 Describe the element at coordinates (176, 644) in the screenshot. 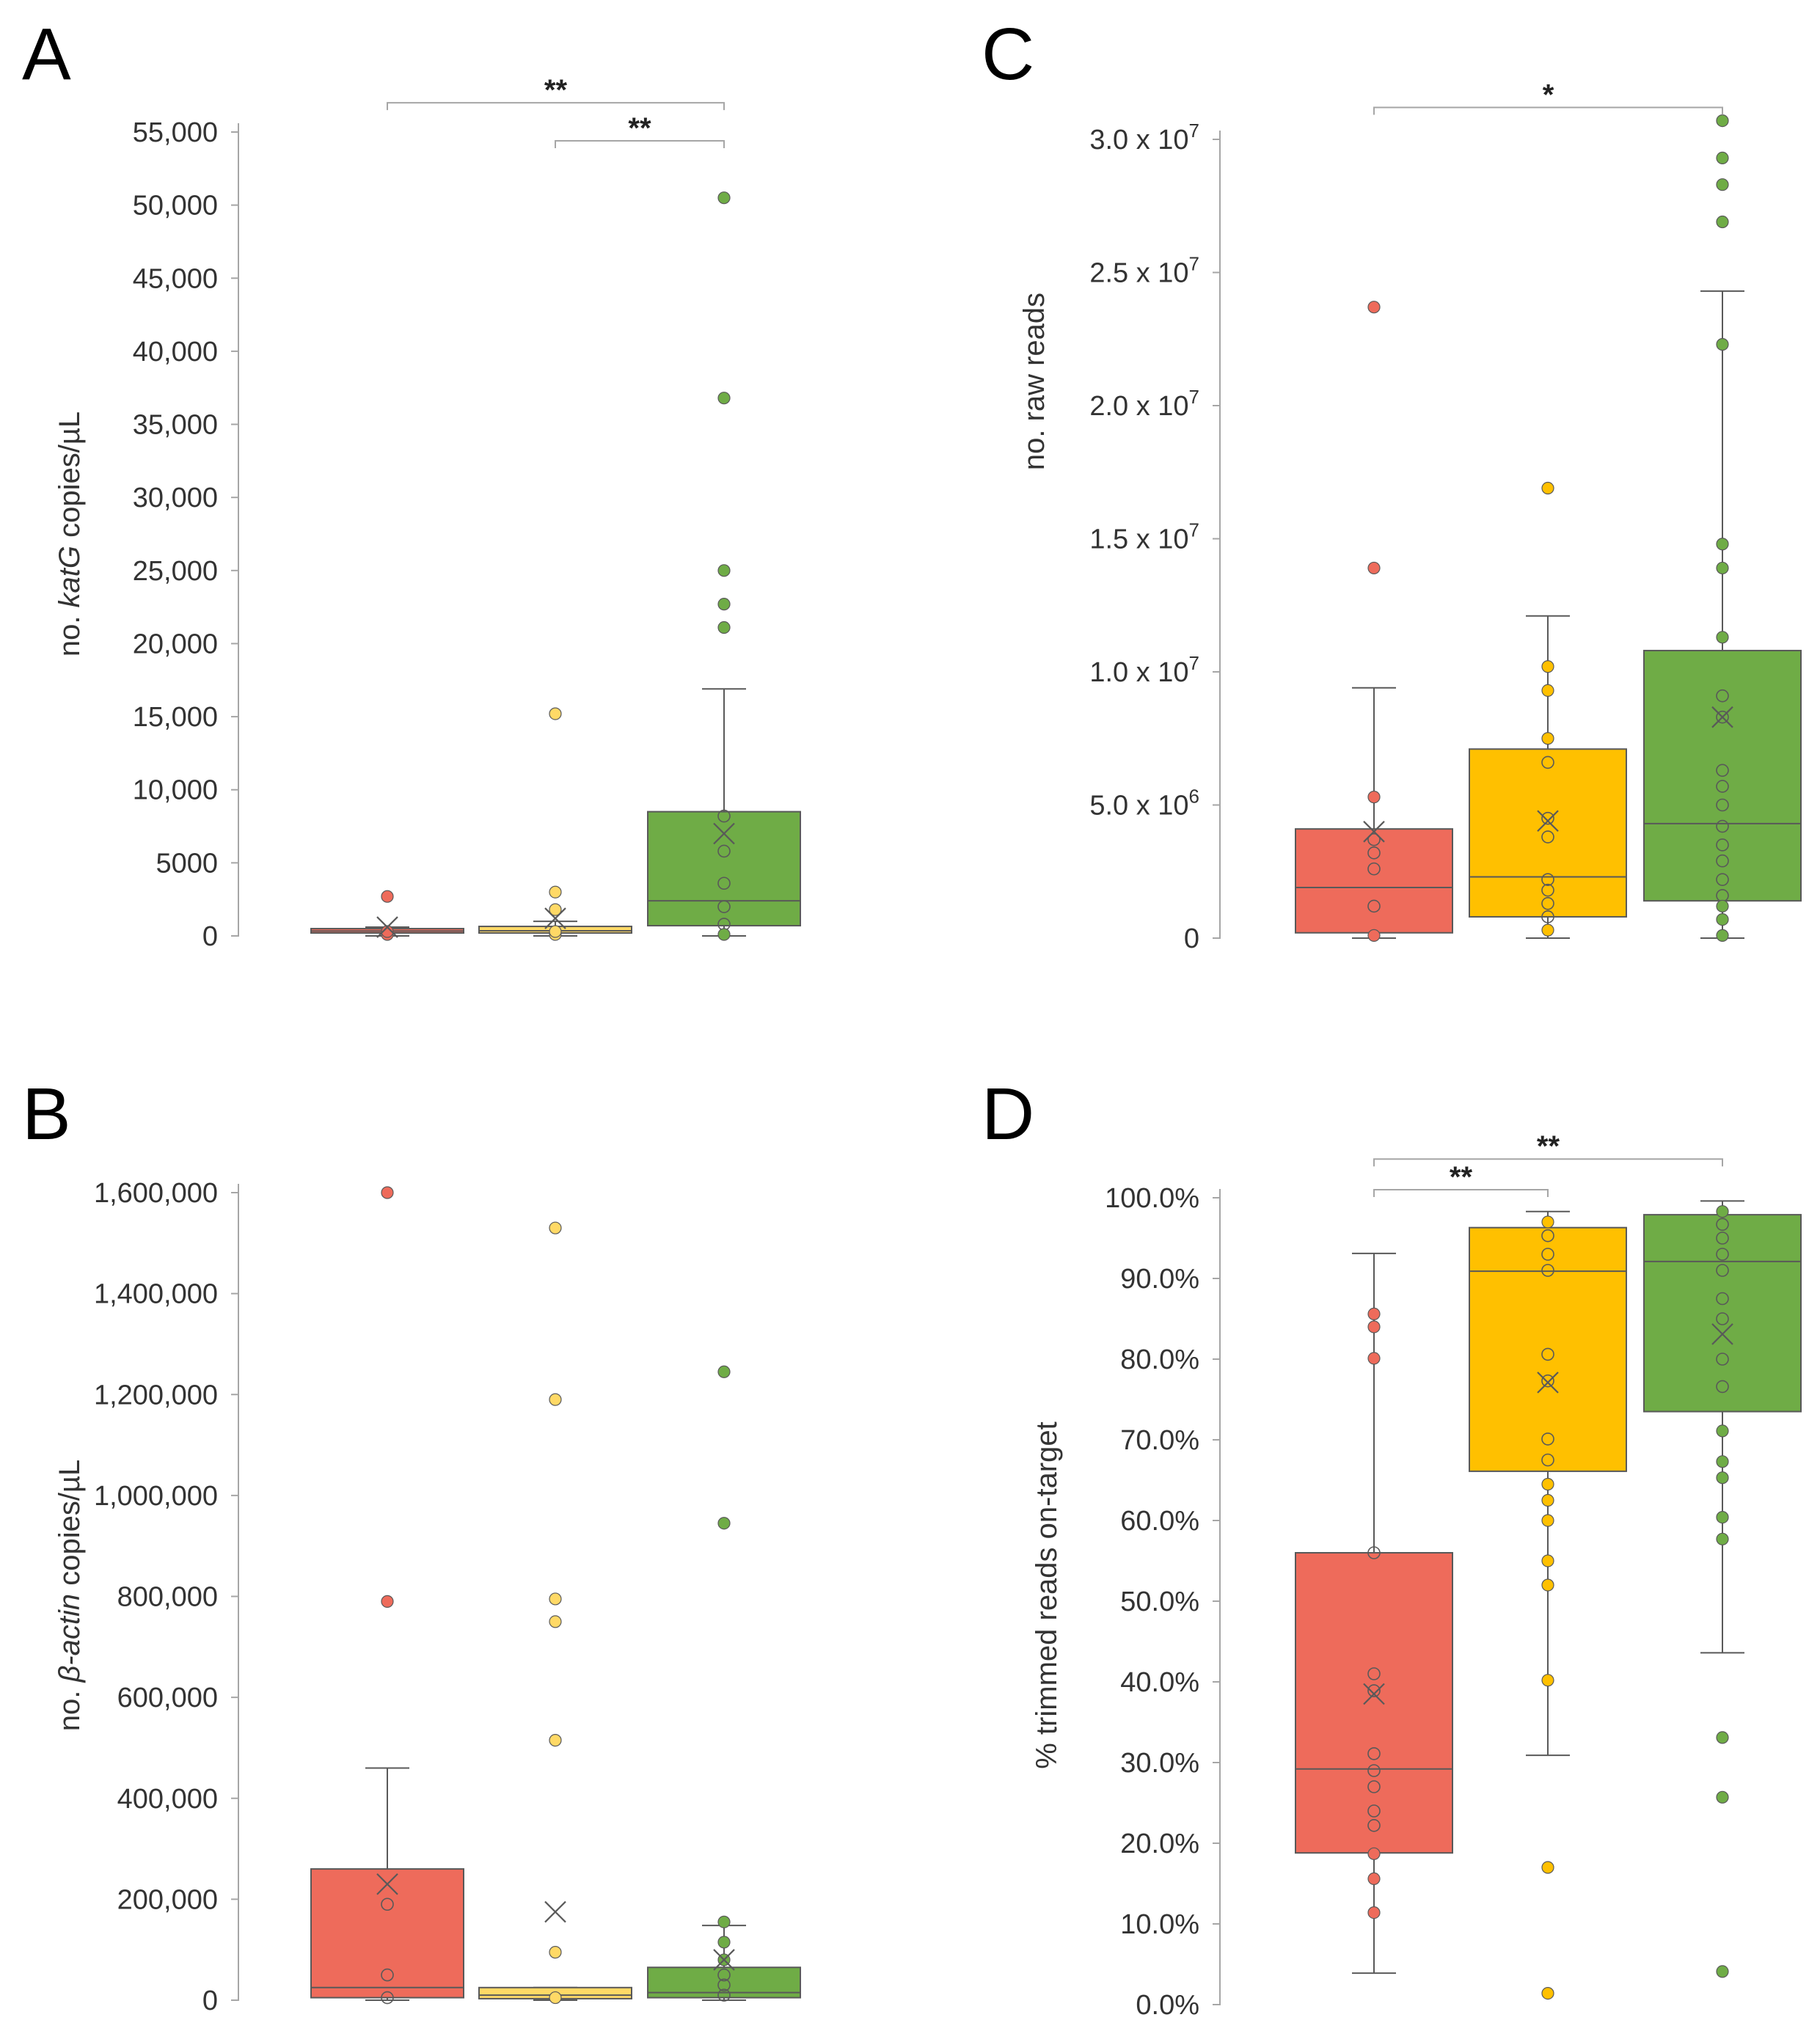

I see `y-tick-label: 20,000` at that location.